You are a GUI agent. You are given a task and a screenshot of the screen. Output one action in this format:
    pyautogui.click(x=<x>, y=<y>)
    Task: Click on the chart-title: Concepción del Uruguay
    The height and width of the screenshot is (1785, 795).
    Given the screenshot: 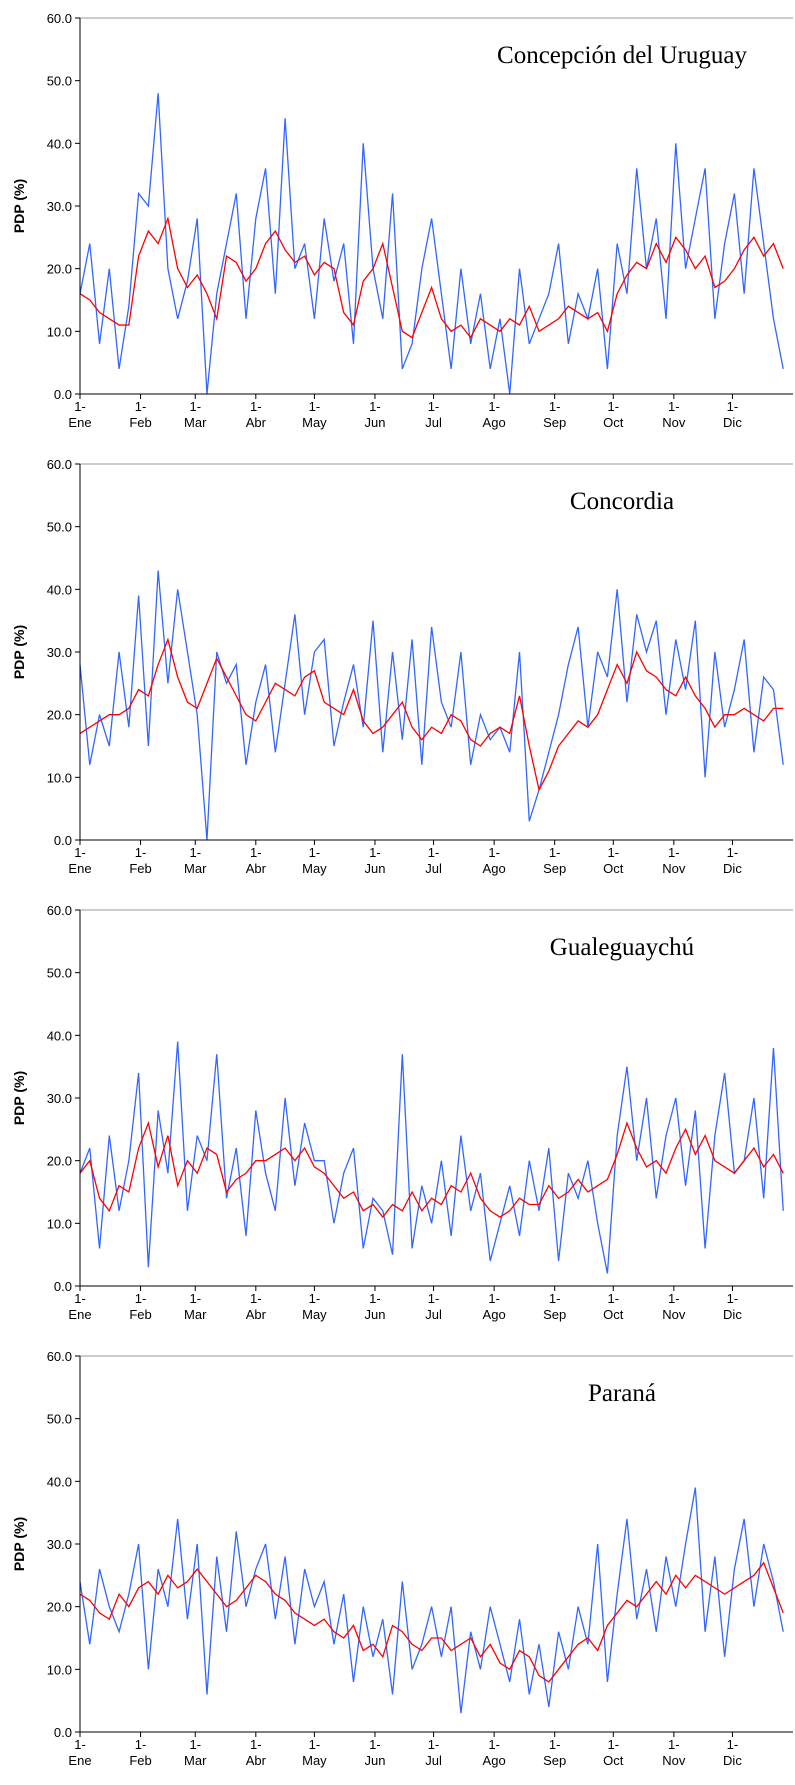 What is the action you would take?
    pyautogui.click(x=622, y=55)
    